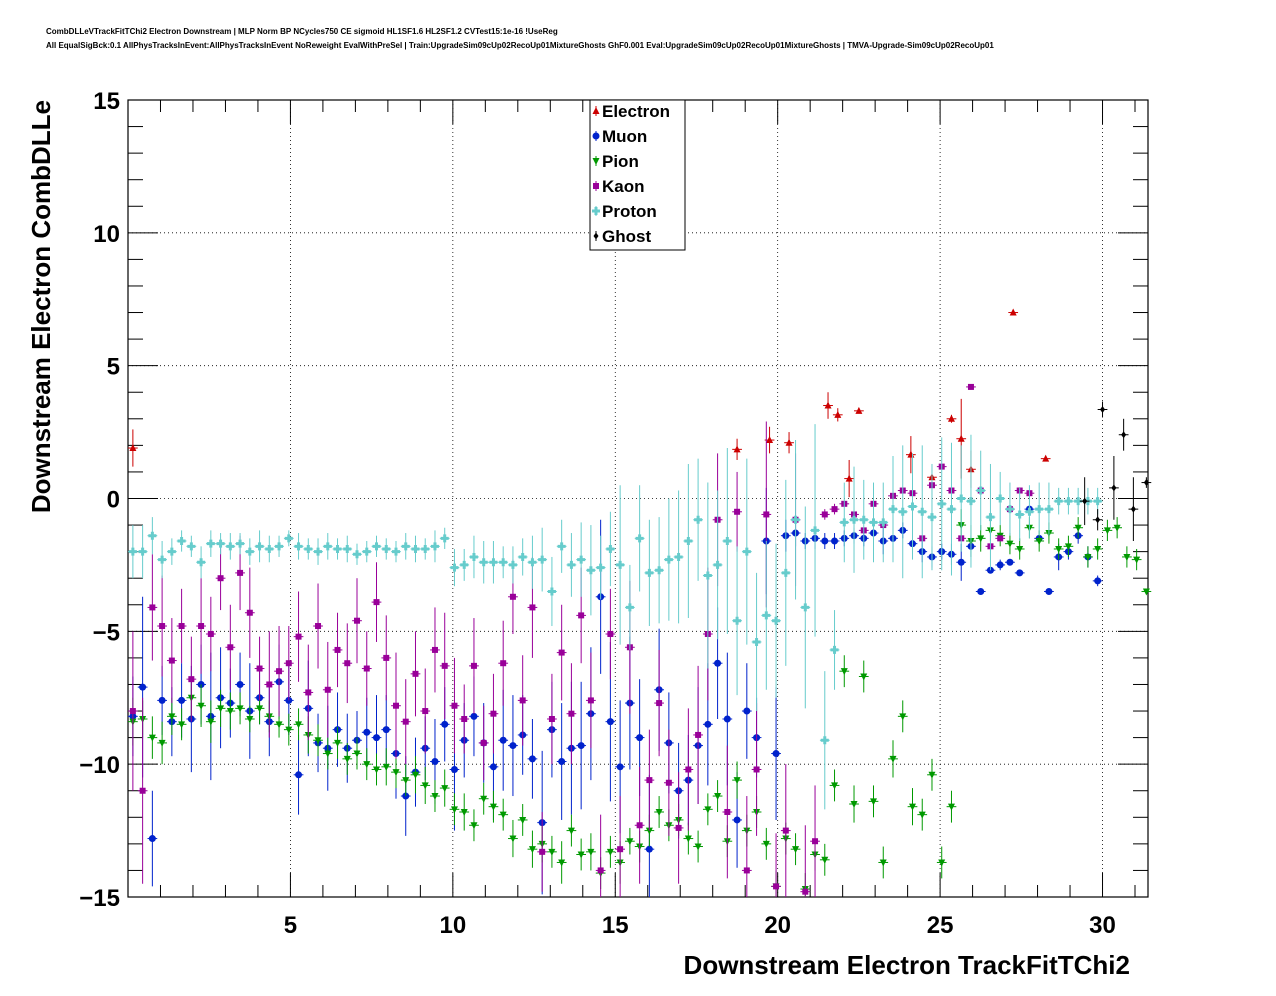  What do you see at coordinates (106, 234) in the screenshot?
I see `y-tick-label: 10` at bounding box center [106, 234].